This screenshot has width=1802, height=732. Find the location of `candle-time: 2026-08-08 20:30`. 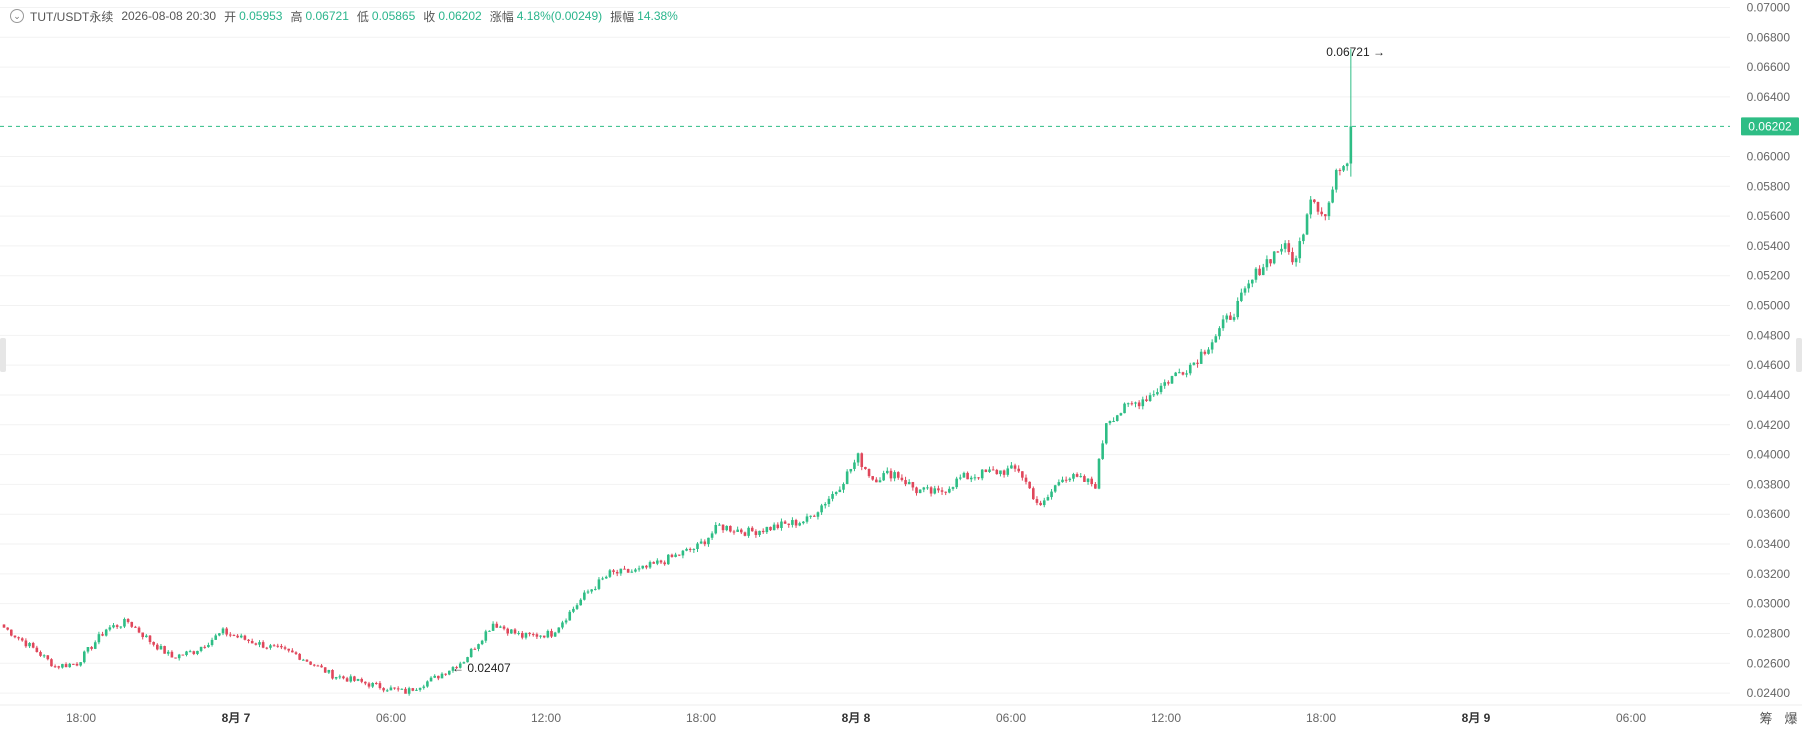

candle-time: 2026-08-08 20:30 is located at coordinates (169, 16).